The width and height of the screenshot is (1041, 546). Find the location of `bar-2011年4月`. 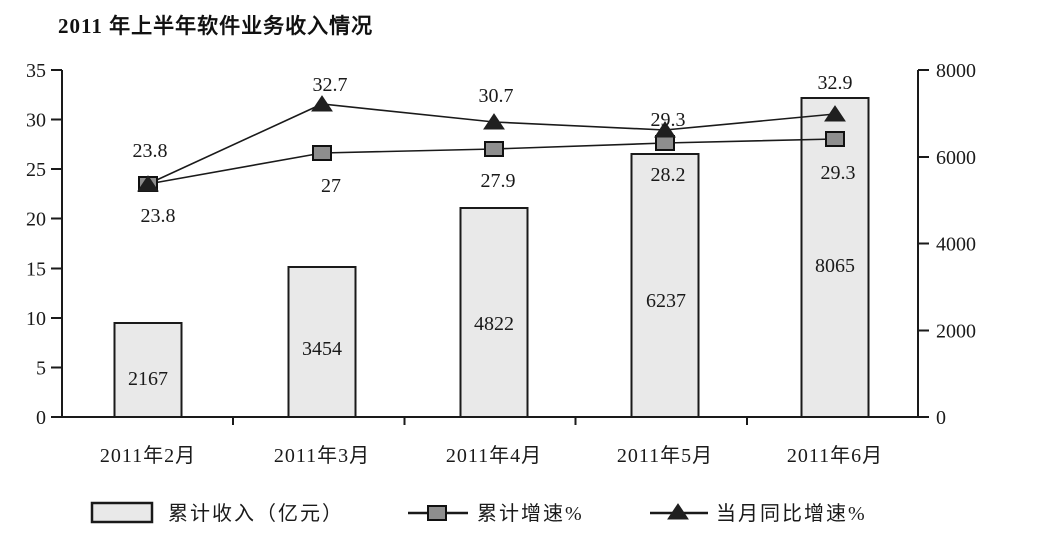

bar-2011年4月 is located at coordinates (494, 312).